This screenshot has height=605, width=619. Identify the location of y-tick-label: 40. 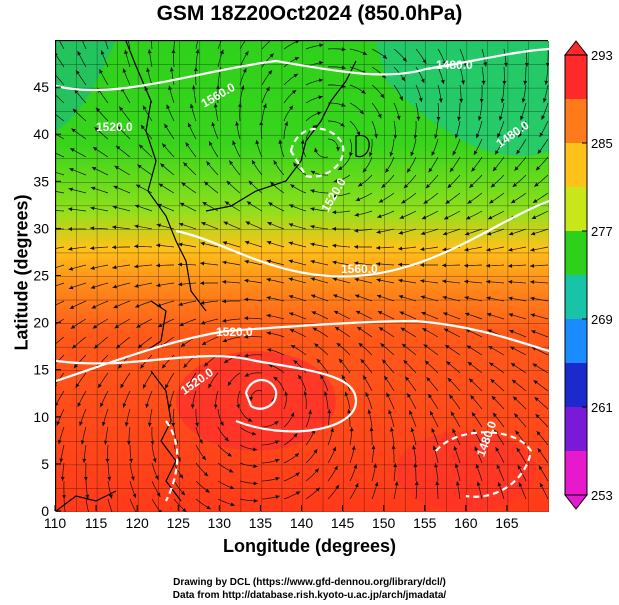
(41, 134).